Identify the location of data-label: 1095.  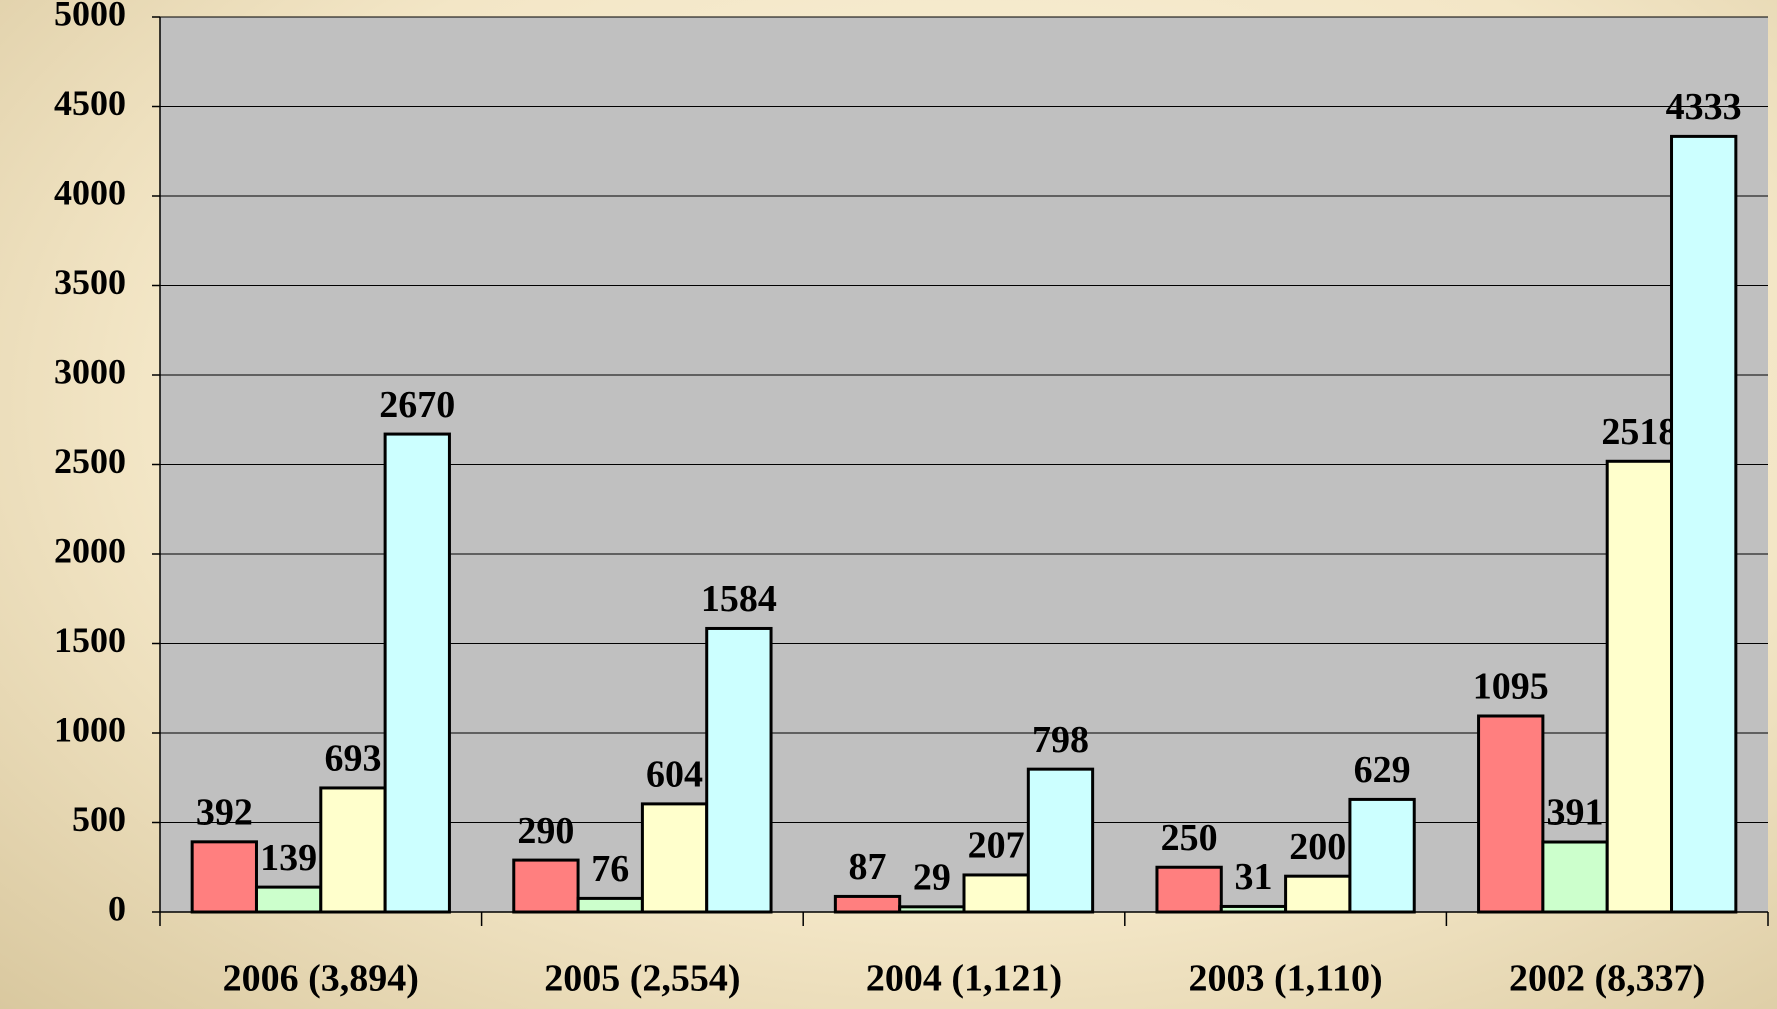
(1511, 687).